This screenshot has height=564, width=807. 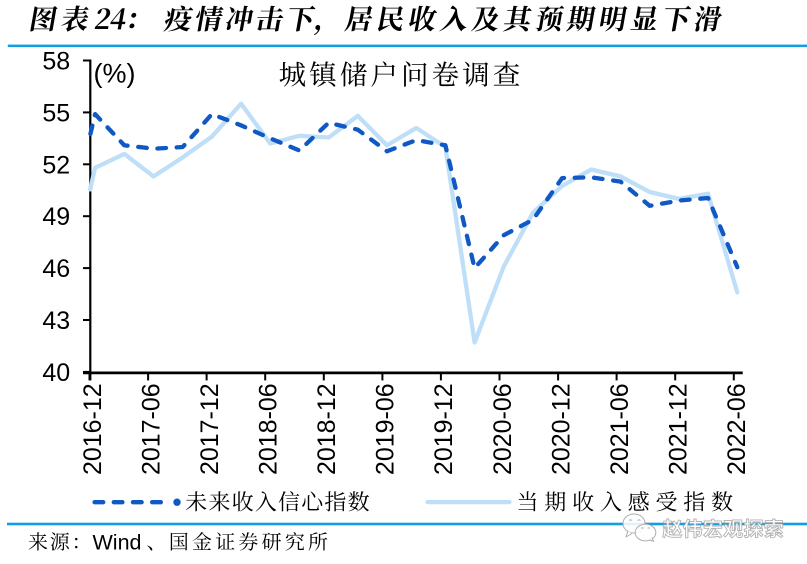 I want to click on svg-text: 2018-06, so click(x=269, y=429).